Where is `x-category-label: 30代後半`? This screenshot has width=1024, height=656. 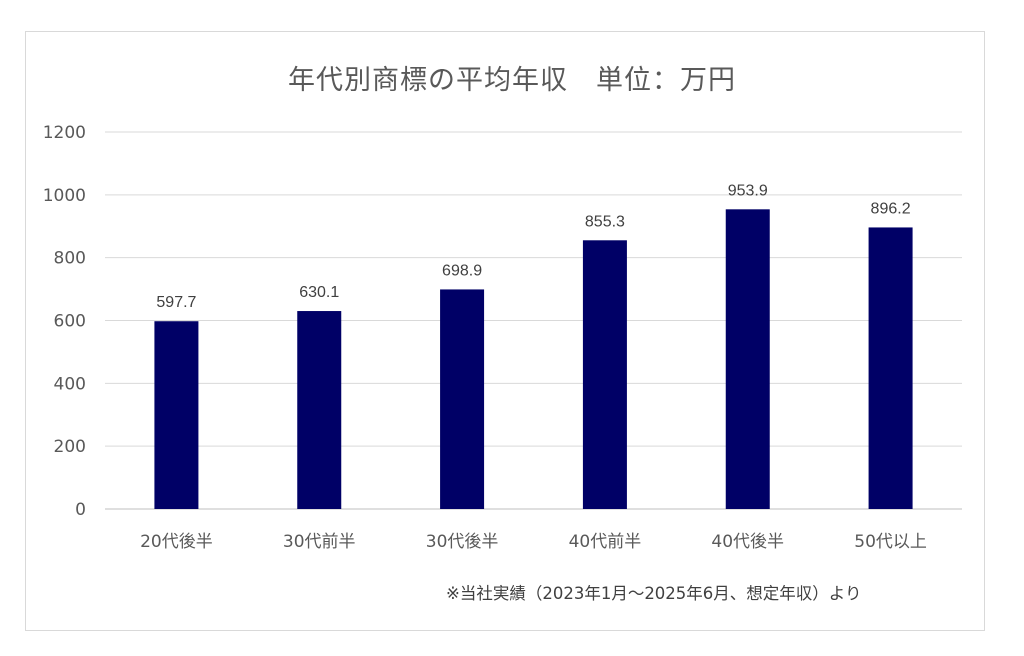 x-category-label: 30代後半 is located at coordinates (462, 542).